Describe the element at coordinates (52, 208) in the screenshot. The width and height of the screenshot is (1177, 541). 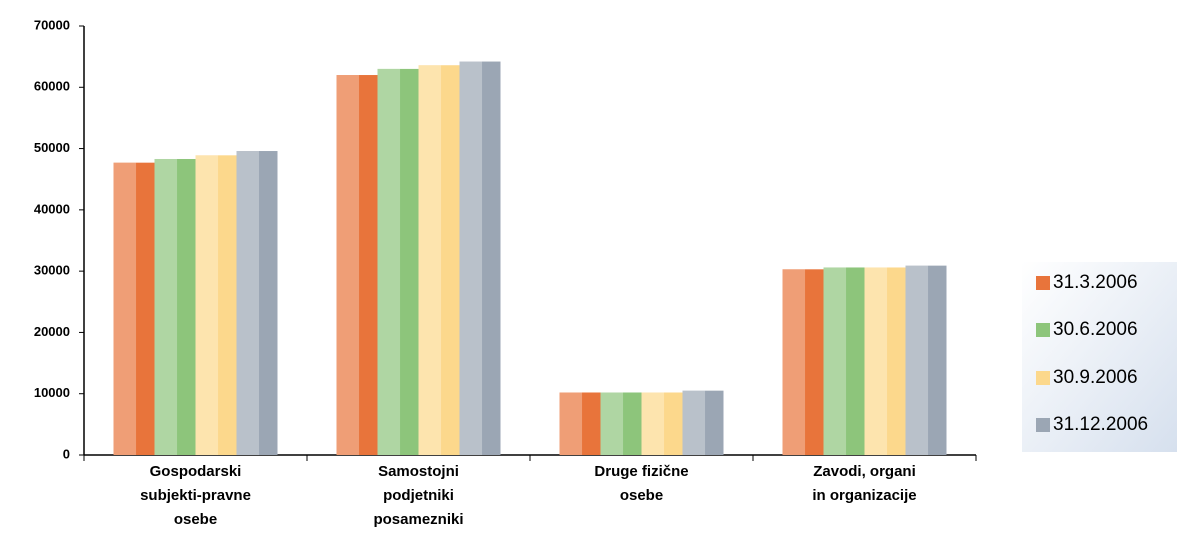
I see `y-tick-label: 40000` at that location.